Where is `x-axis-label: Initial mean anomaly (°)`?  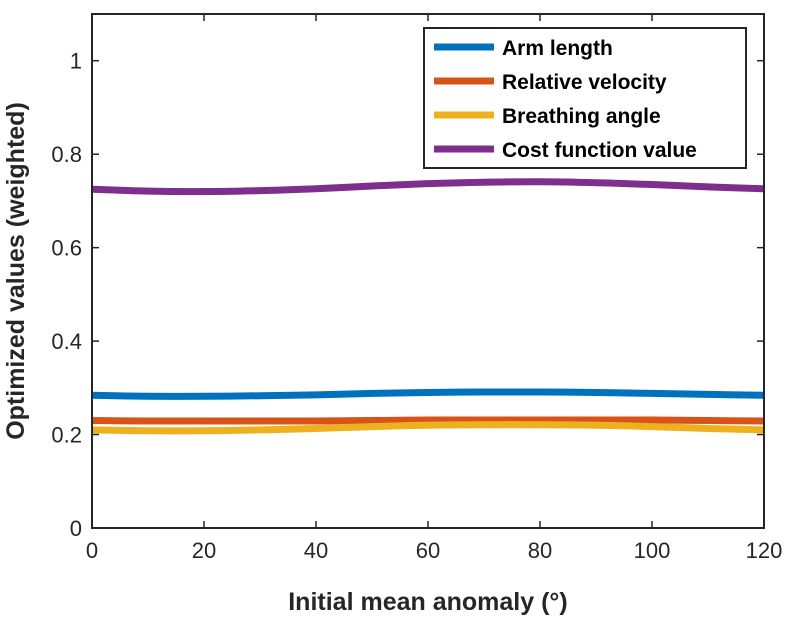 x-axis-label: Initial mean anomaly (°) is located at coordinates (428, 602).